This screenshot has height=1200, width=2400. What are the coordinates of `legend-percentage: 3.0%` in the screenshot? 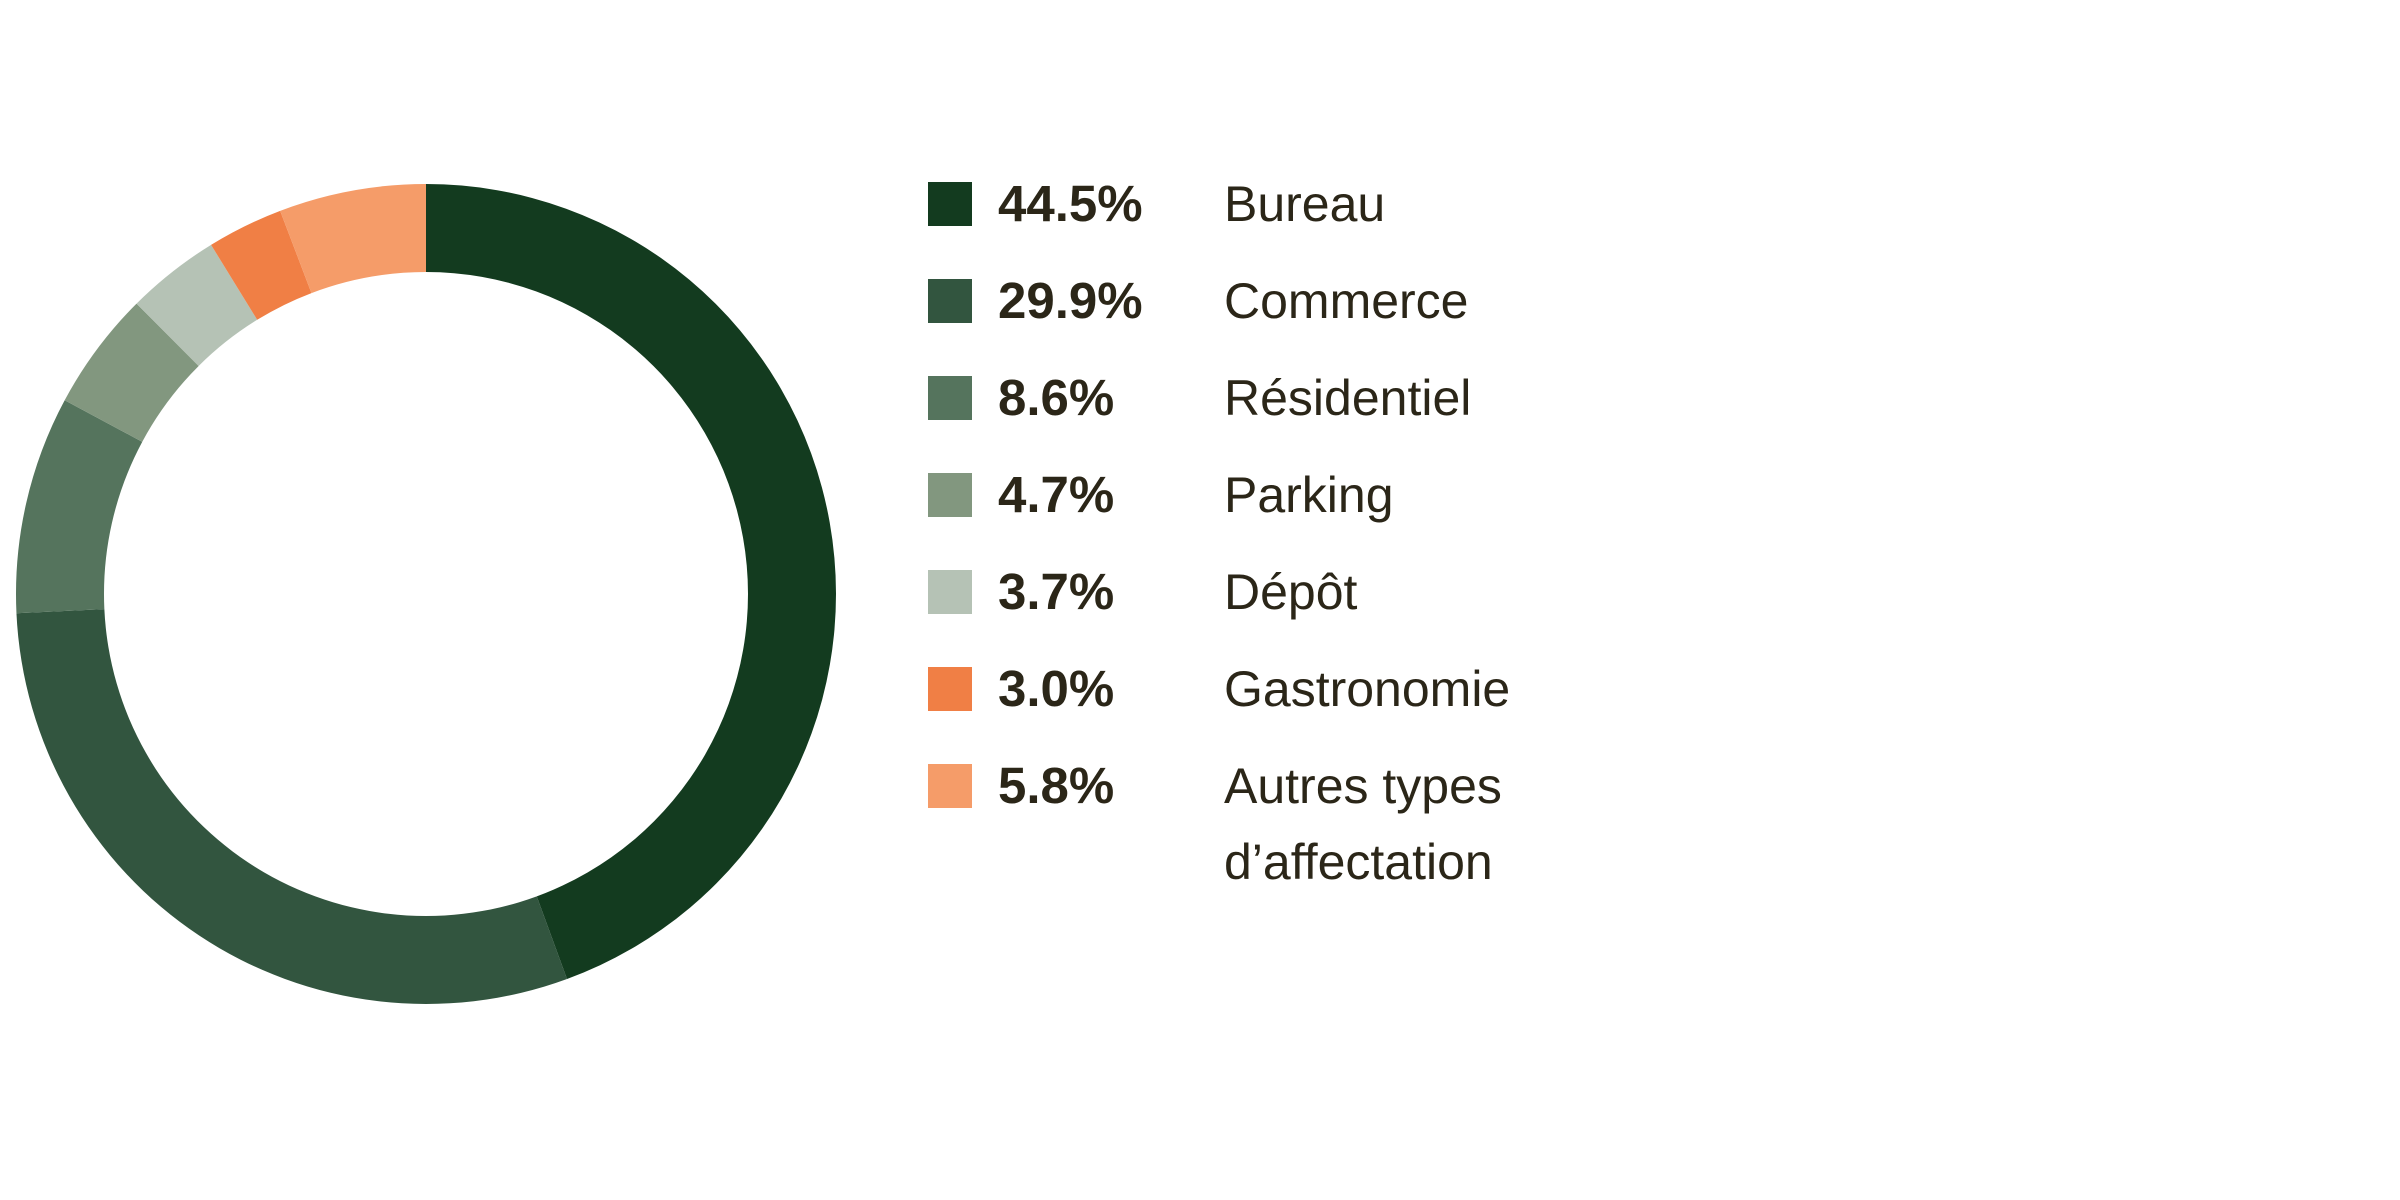 It's located at (1056, 688).